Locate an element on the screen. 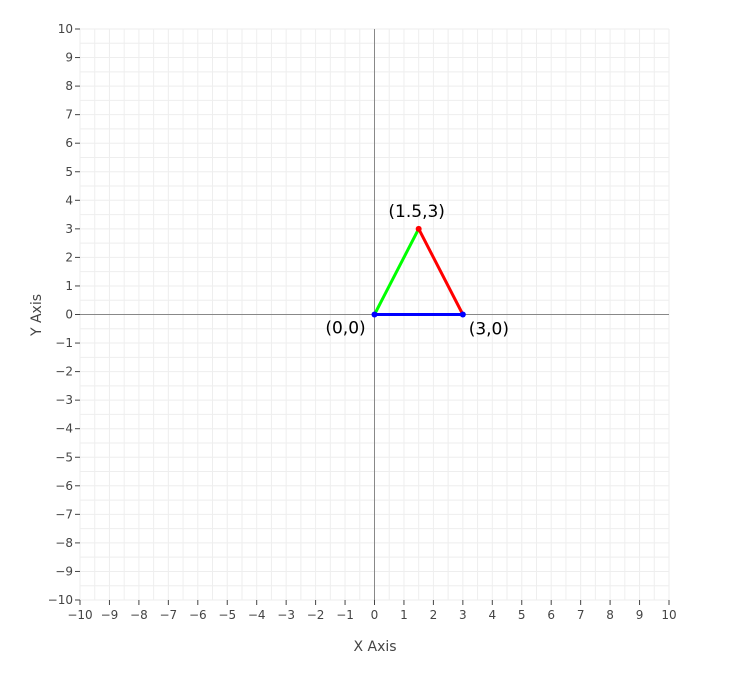 The width and height of the screenshot is (750, 680). data-points is located at coordinates (418, 271).